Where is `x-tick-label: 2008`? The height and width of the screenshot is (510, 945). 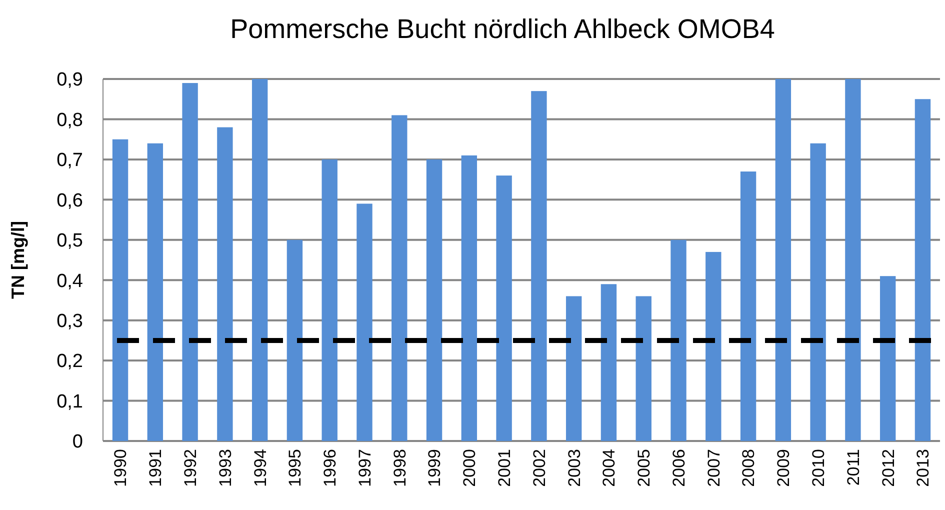
x-tick-label: 2008 is located at coordinates (748, 468).